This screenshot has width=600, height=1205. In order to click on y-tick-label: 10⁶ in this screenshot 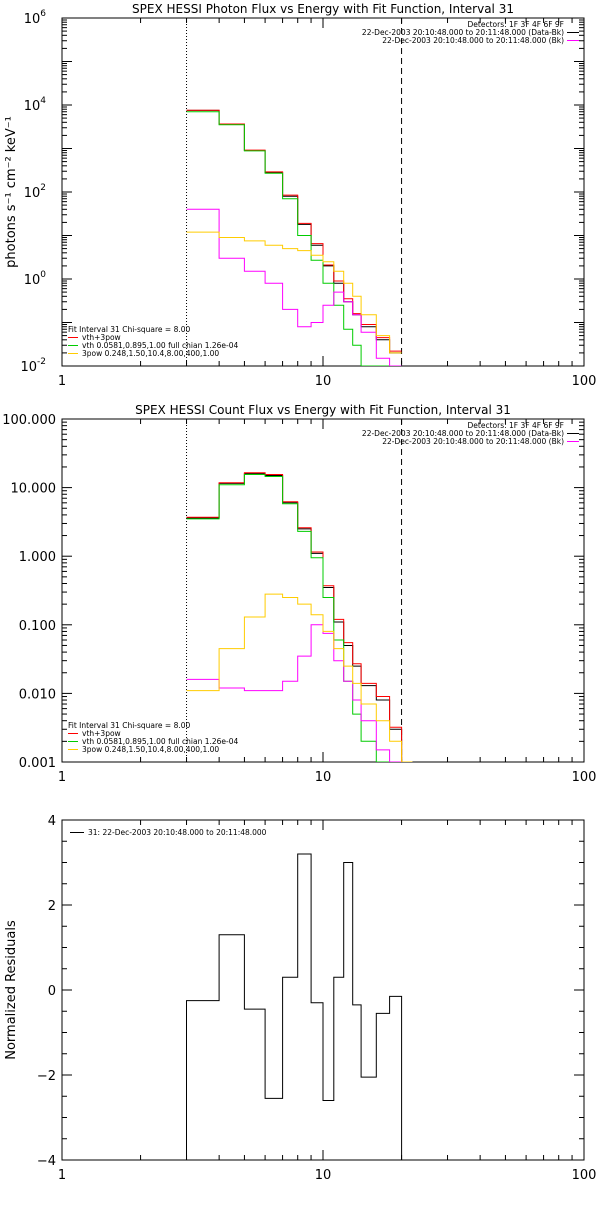, I will do `click(35, 18)`.